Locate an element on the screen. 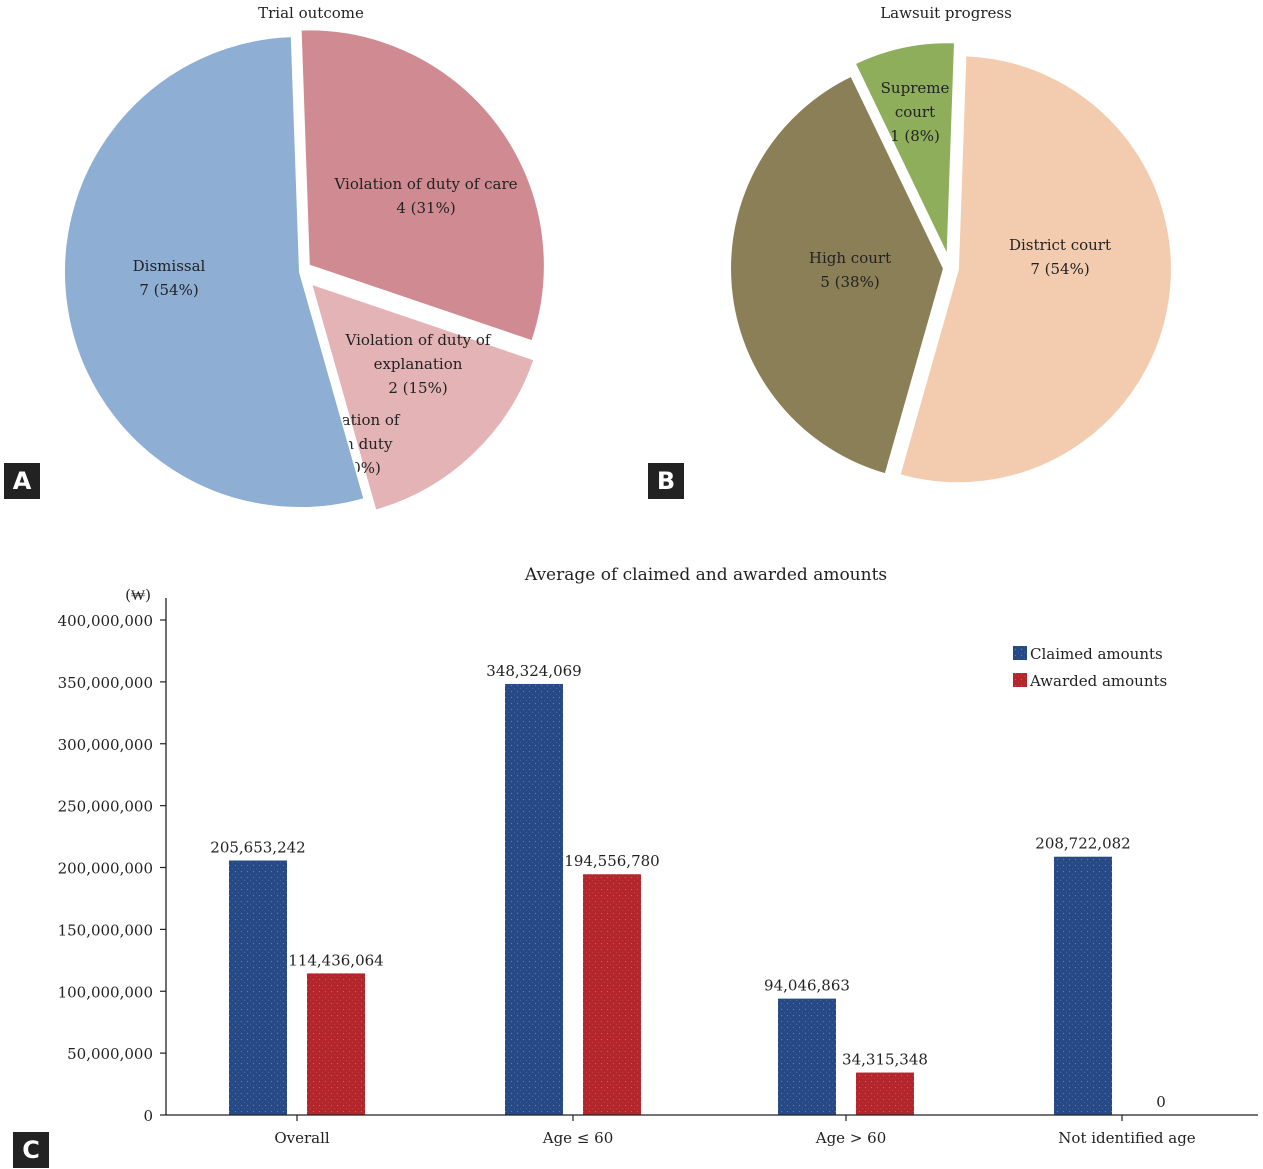 This screenshot has width=1263, height=1169. bar-value-label: 348,324,069 is located at coordinates (533, 671).